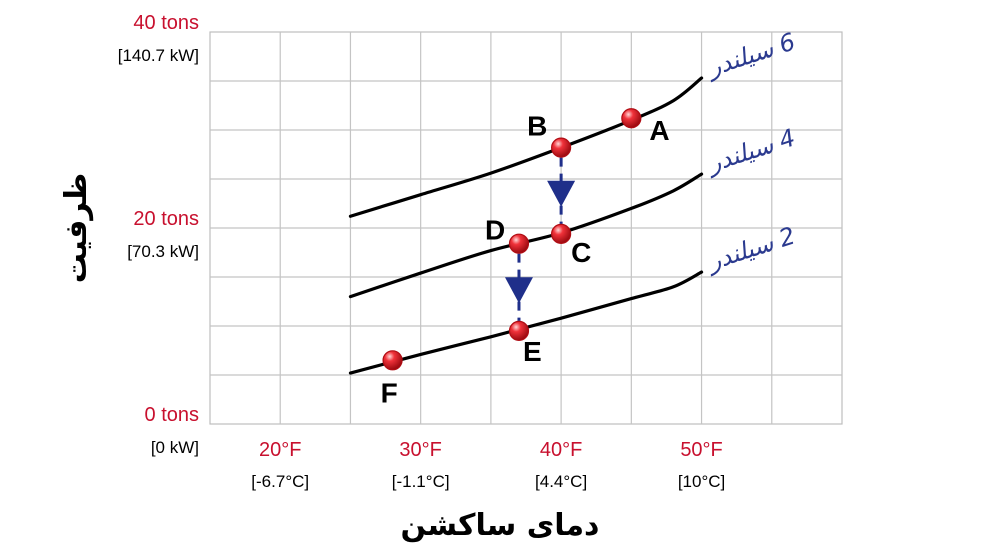 This screenshot has height=560, width=1007. I want to click on x-tick-sublabel: [-1.1°C], so click(421, 481).